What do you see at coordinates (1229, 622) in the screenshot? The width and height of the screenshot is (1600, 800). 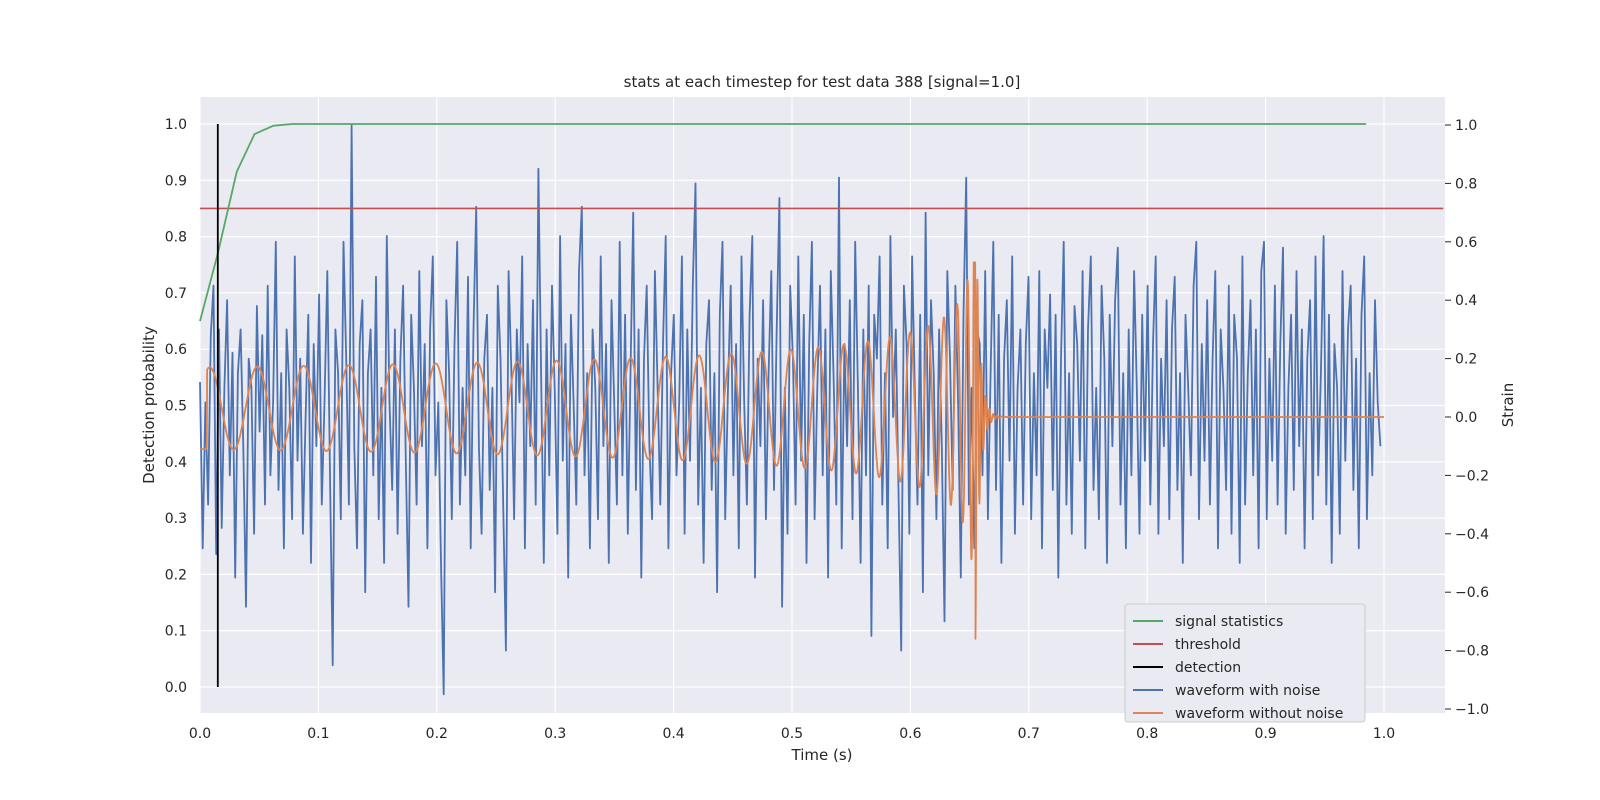 I see `legend-label-signal-statistics: signal statistics` at bounding box center [1229, 622].